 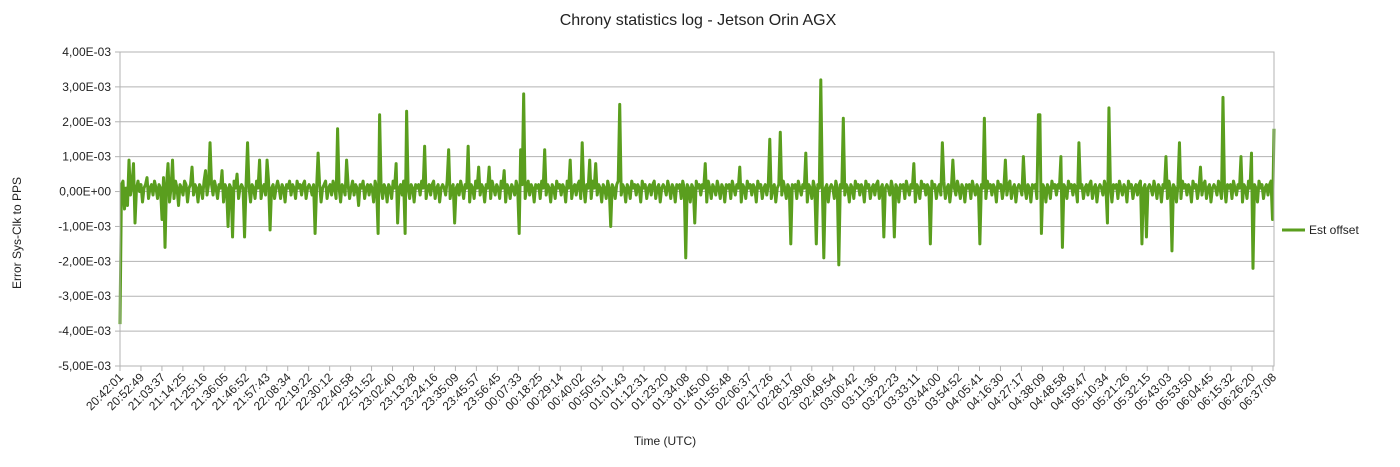 I want to click on y-tick-label: 0,00E+00, so click(x=85, y=192).